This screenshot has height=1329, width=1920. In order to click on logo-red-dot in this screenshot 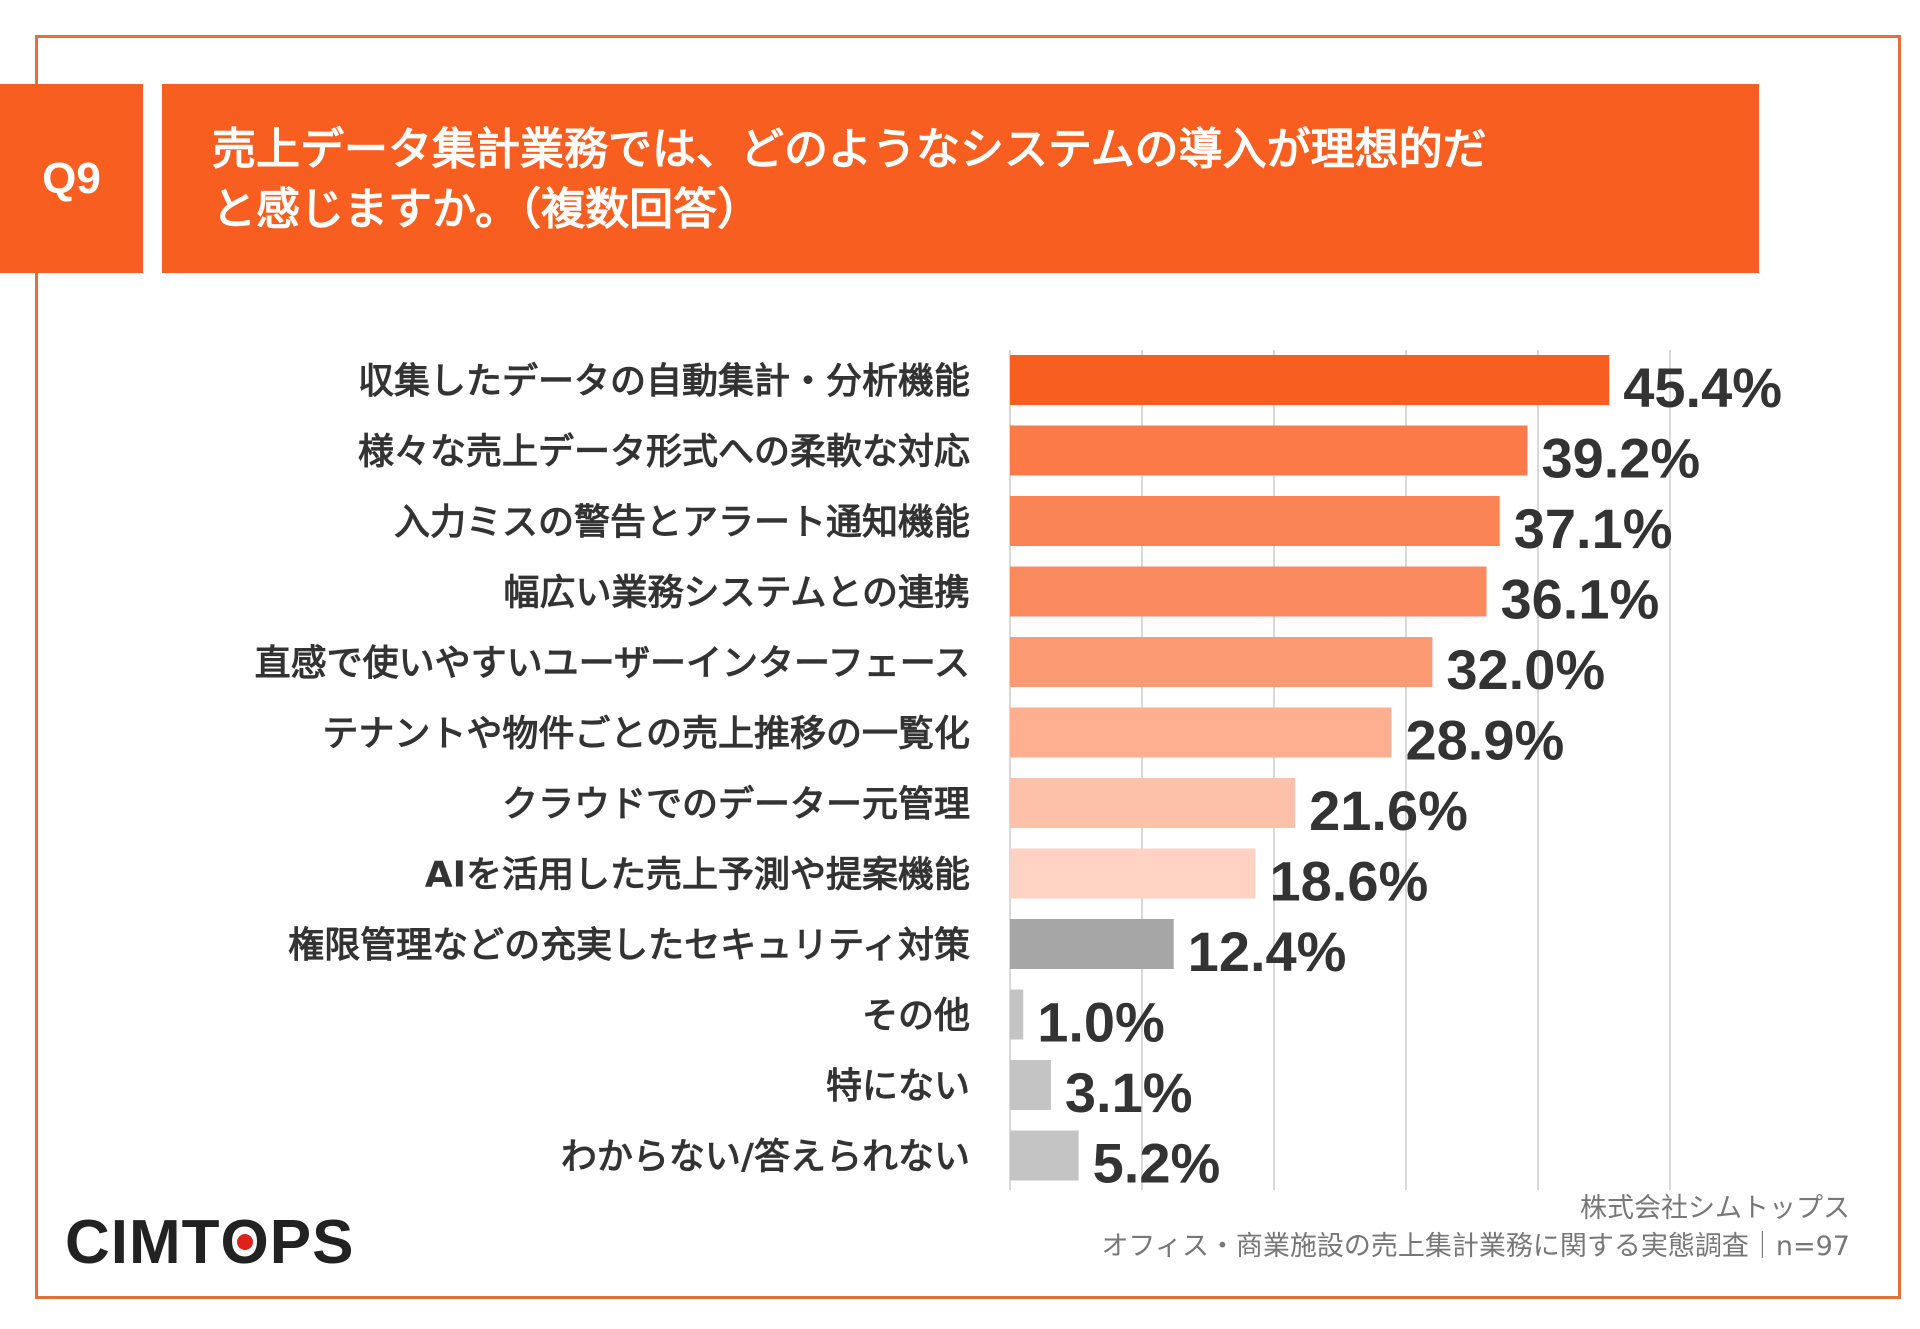, I will do `click(245, 1242)`.